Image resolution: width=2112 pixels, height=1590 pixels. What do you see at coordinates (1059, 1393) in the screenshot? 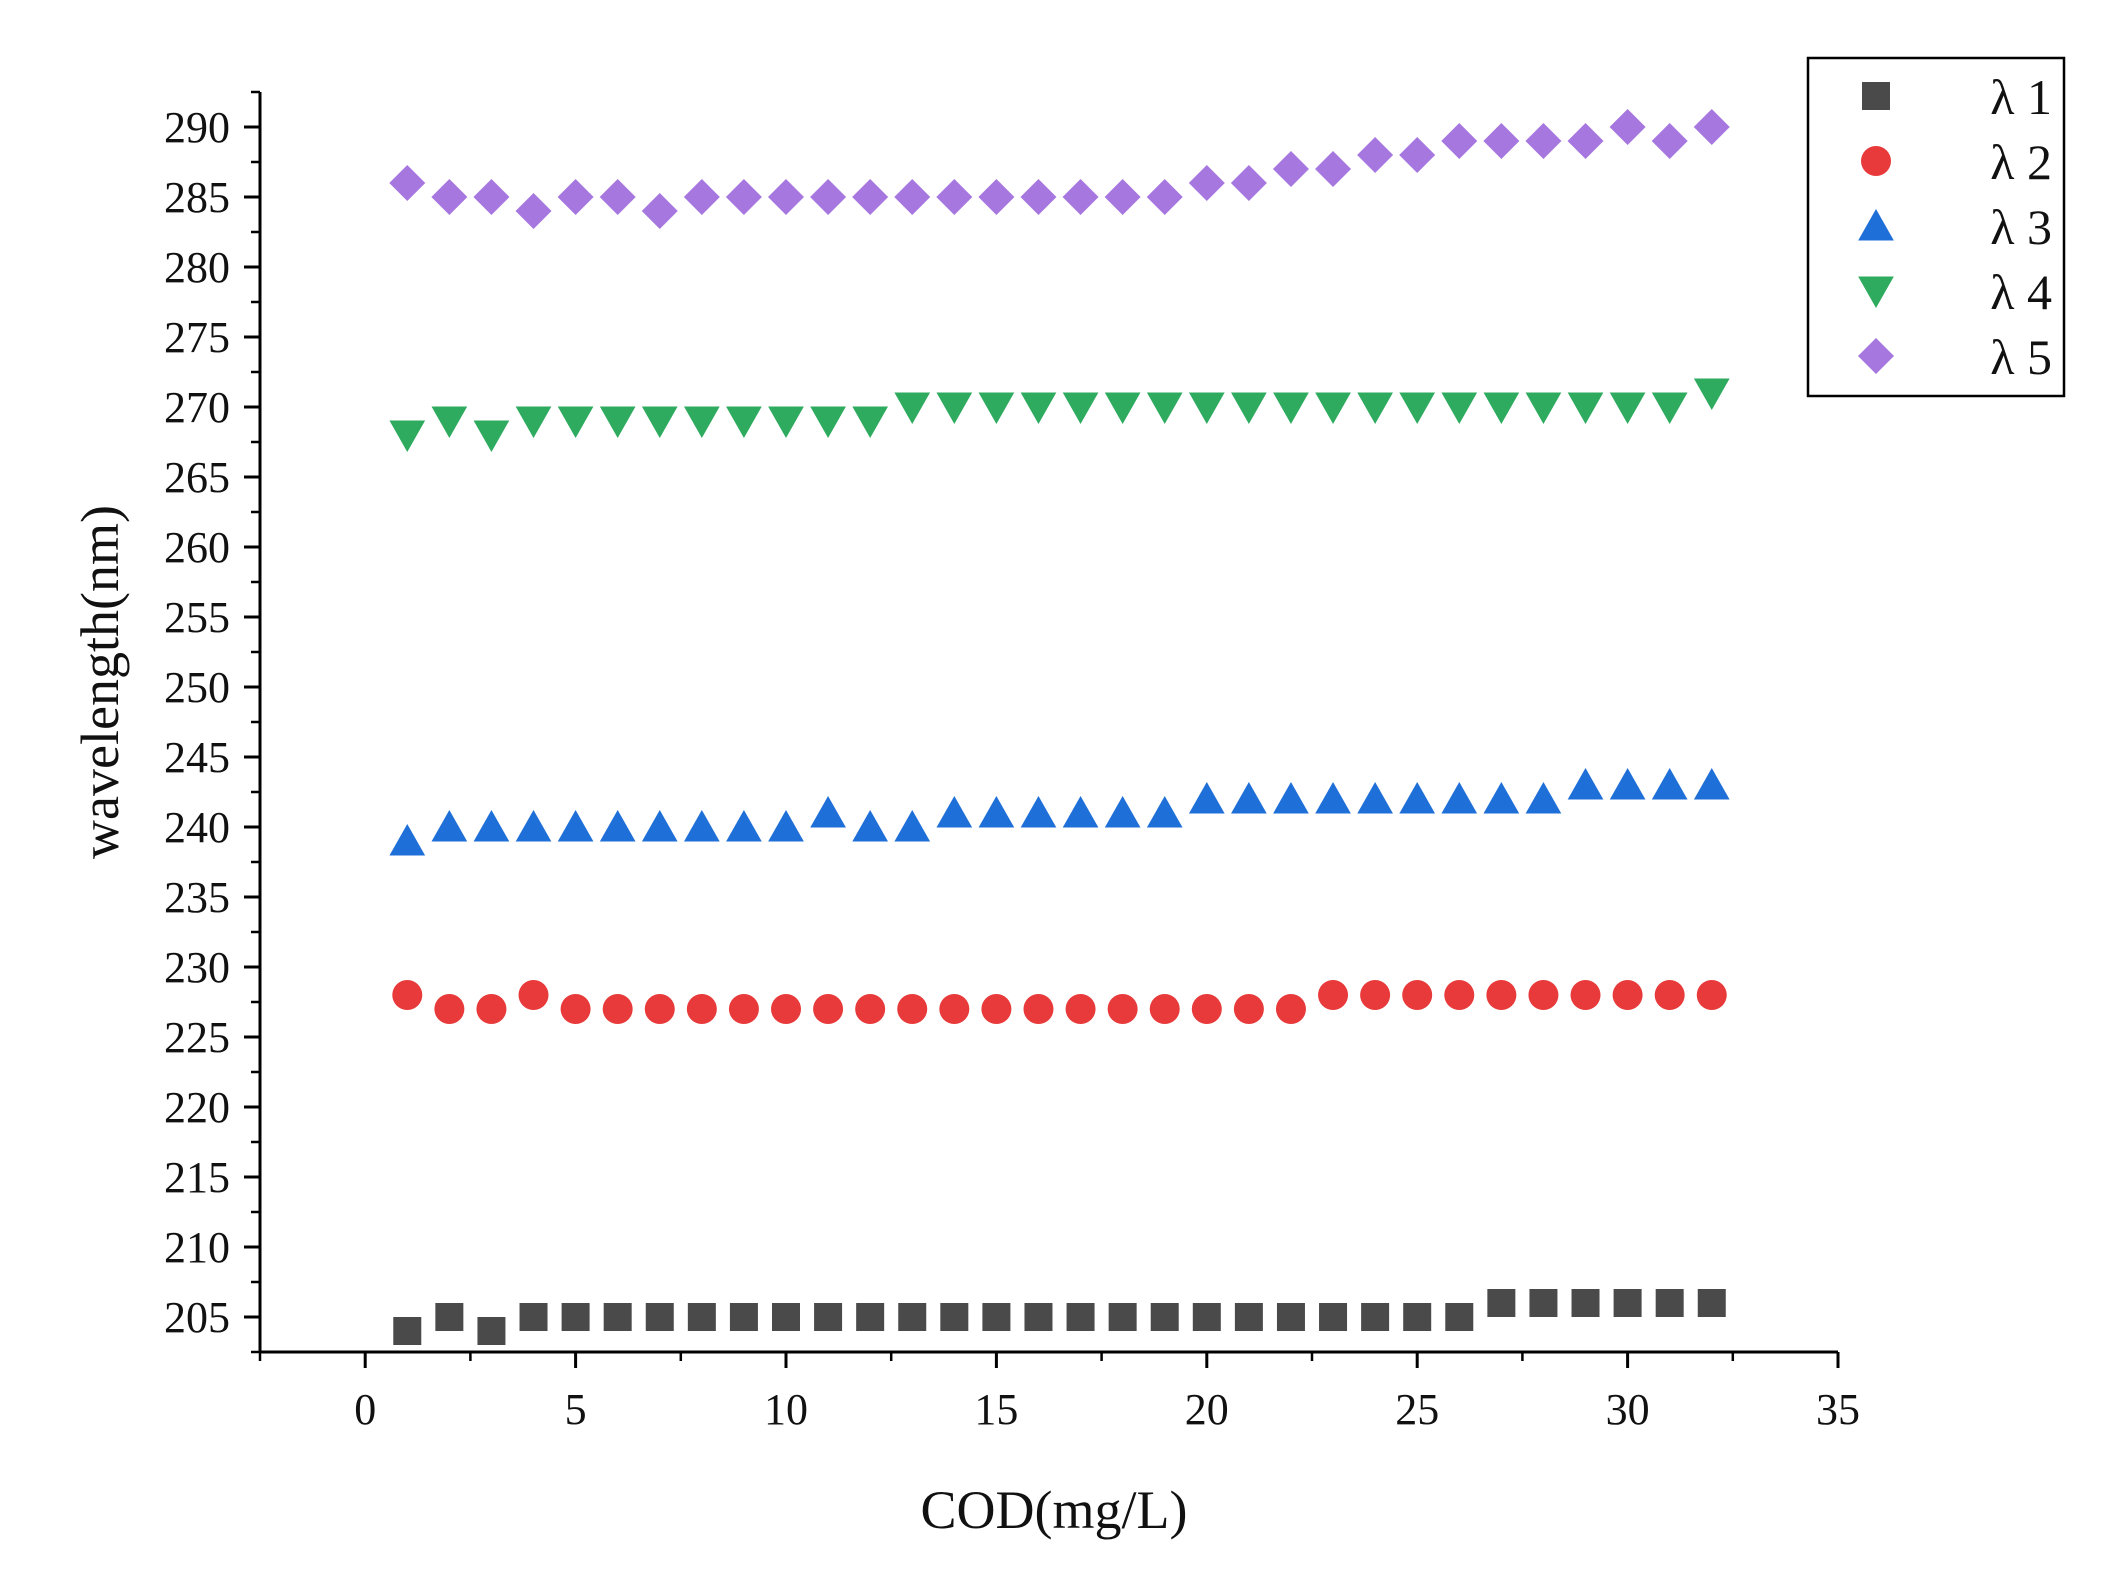
I see `x-ticks: 0 5 10 15 20 25 30 35` at bounding box center [1059, 1393].